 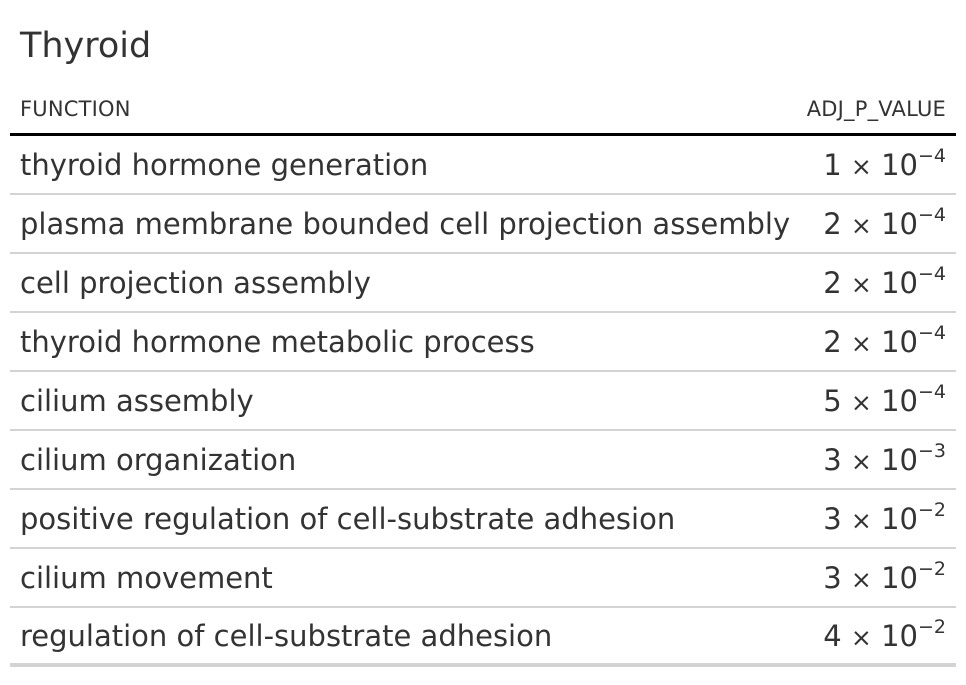 What do you see at coordinates (158, 459) in the screenshot?
I see `function-cell: cilium organization` at bounding box center [158, 459].